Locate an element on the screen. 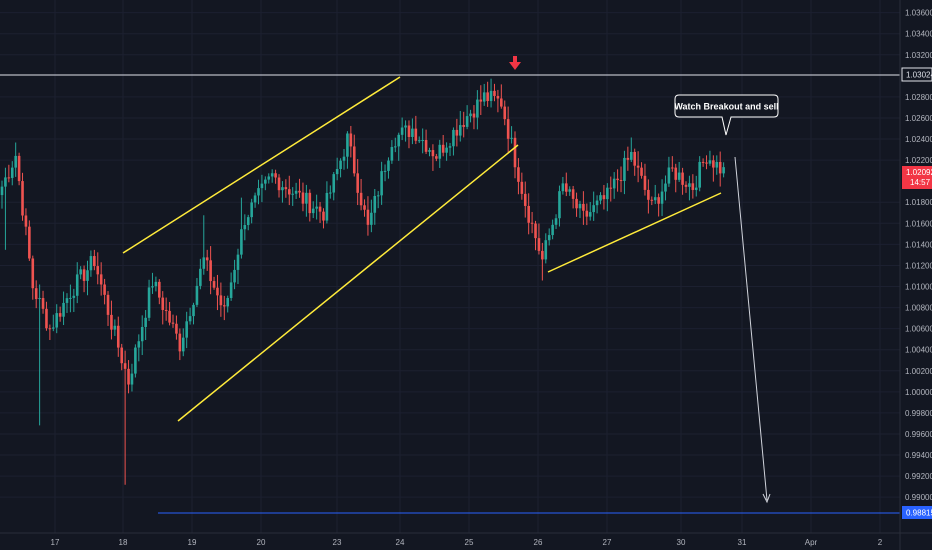  y-tick-label: 1.00200 is located at coordinates (918, 371).